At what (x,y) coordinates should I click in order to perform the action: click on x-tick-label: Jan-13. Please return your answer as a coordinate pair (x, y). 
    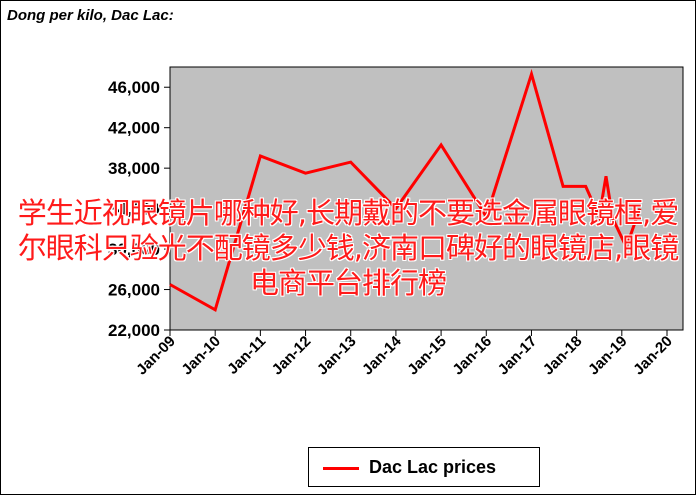
    Looking at the image, I should click on (337, 356).